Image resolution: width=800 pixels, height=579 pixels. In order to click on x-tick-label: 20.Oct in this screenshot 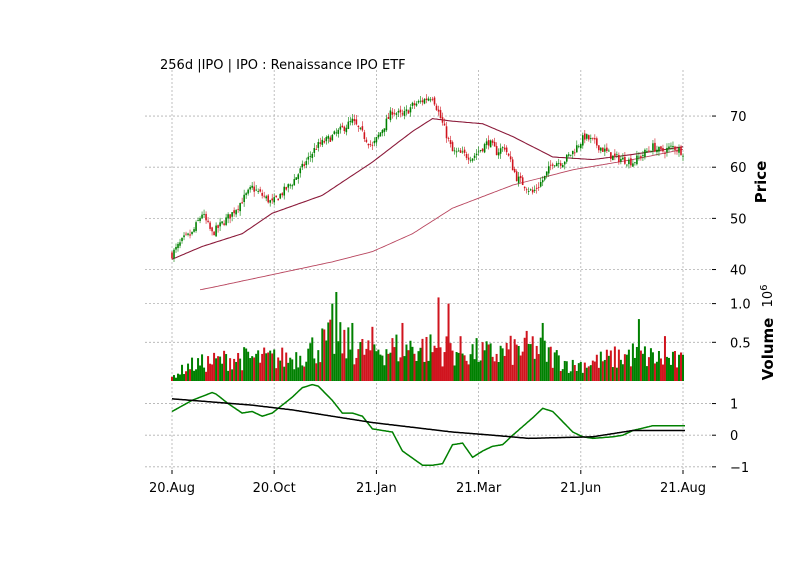, I will do `click(274, 488)`.